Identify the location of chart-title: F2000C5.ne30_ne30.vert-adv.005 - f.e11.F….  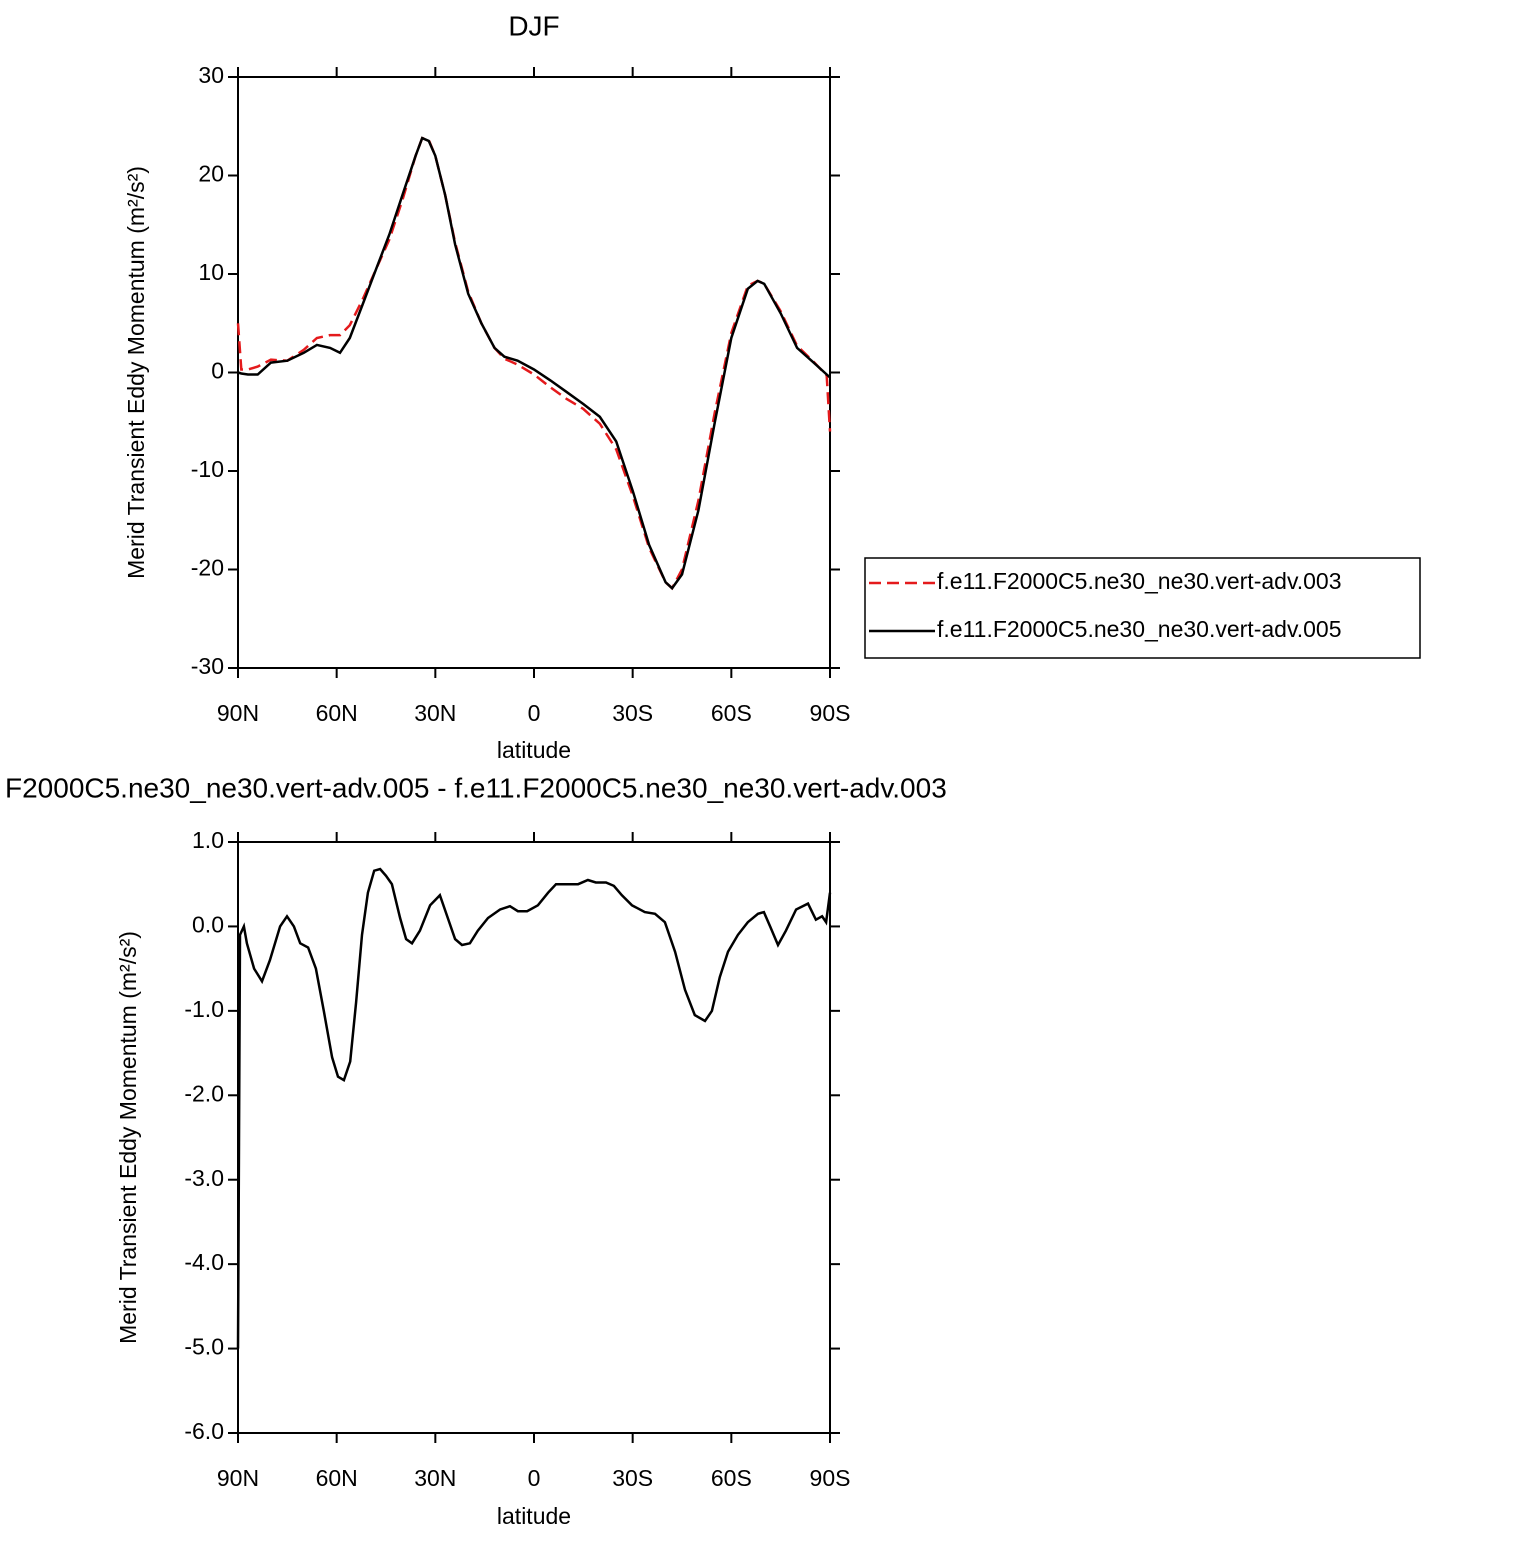
(476, 787).